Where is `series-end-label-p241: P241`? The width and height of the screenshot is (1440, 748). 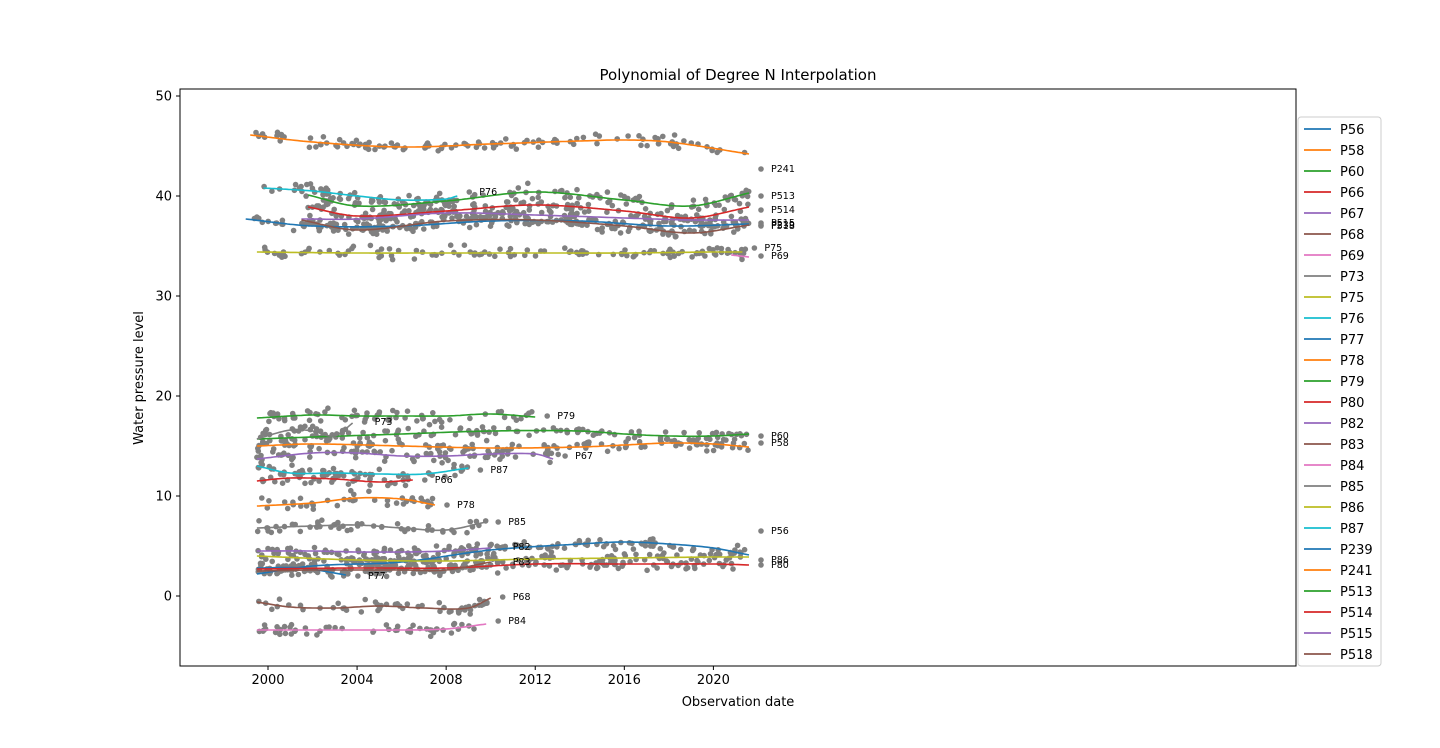
series-end-label-p241: P241 is located at coordinates (783, 169).